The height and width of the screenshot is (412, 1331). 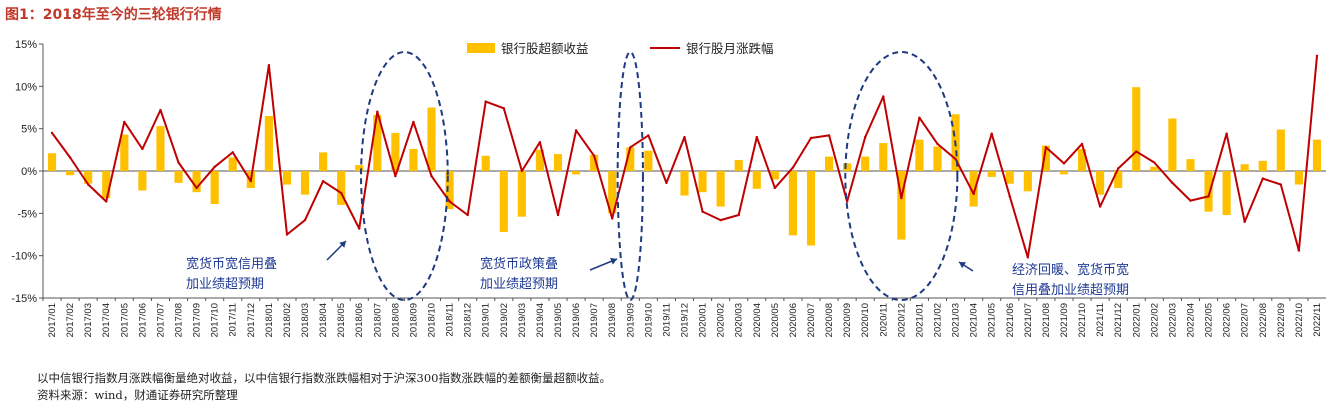 What do you see at coordinates (992, 320) in the screenshot?
I see `x-tick-label: 2021/05` at bounding box center [992, 320].